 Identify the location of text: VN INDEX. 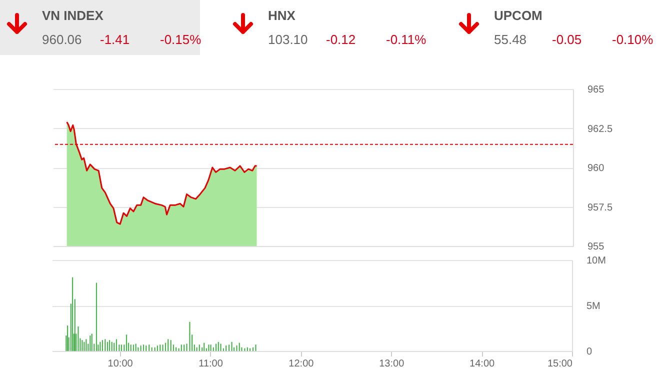
(73, 15).